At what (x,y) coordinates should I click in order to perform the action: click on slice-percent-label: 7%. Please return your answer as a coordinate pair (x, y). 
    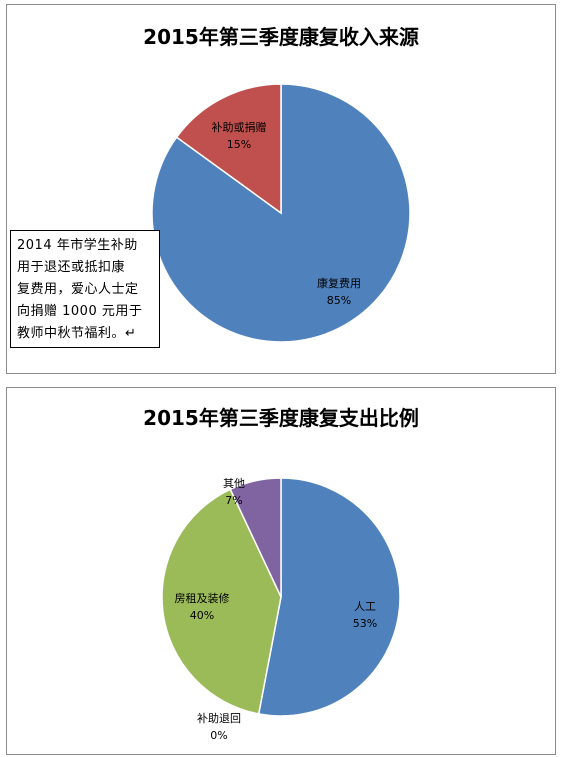
    Looking at the image, I should click on (233, 500).